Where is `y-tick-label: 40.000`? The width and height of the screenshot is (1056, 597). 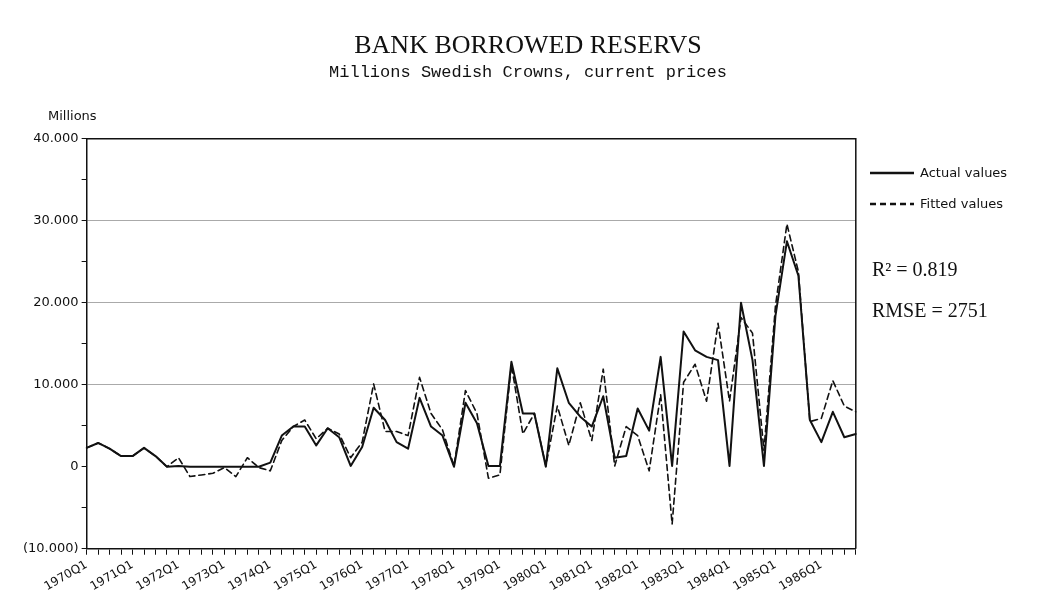
y-tick-label: 40.000 is located at coordinates (56, 138).